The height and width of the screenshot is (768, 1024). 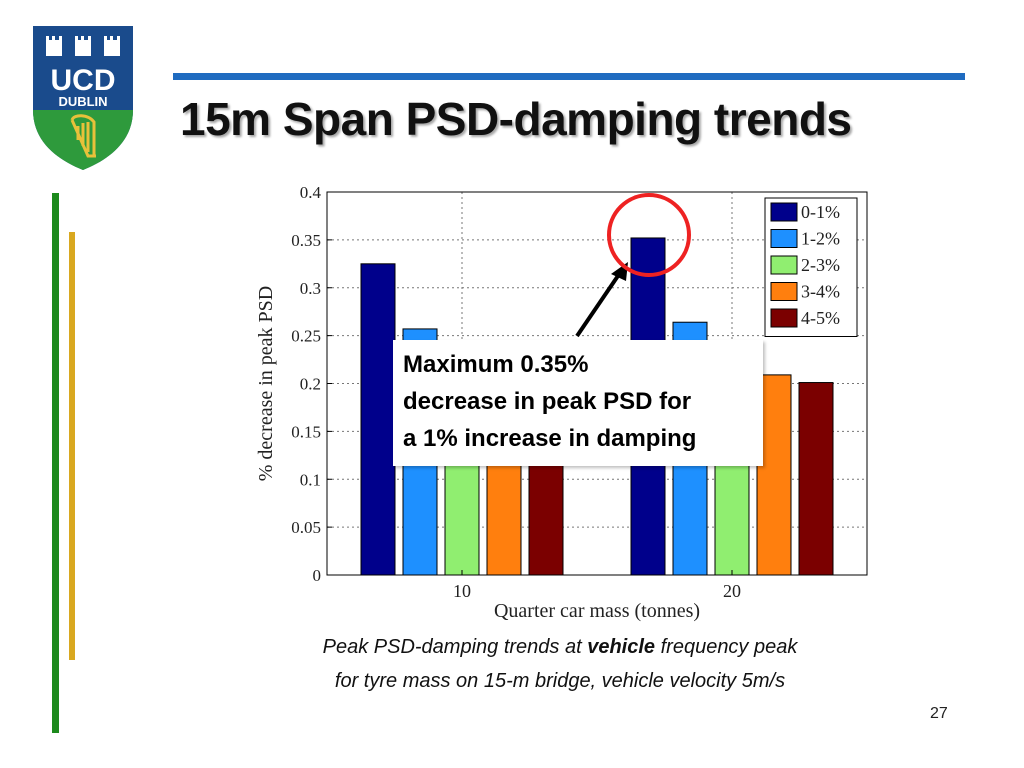 What do you see at coordinates (306, 240) in the screenshot?
I see `y-tick-label: 0.35` at bounding box center [306, 240].